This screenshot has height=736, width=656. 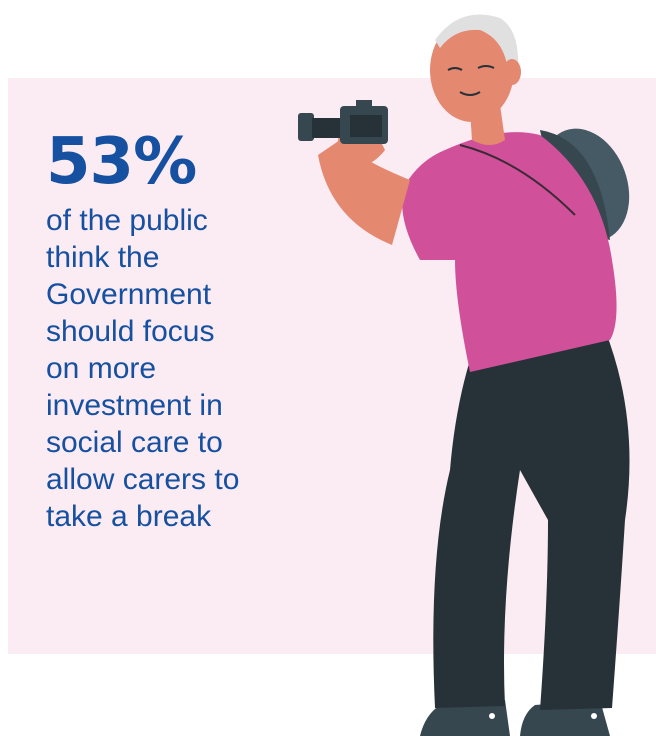 What do you see at coordinates (129, 516) in the screenshot?
I see `caption-line: take a break` at bounding box center [129, 516].